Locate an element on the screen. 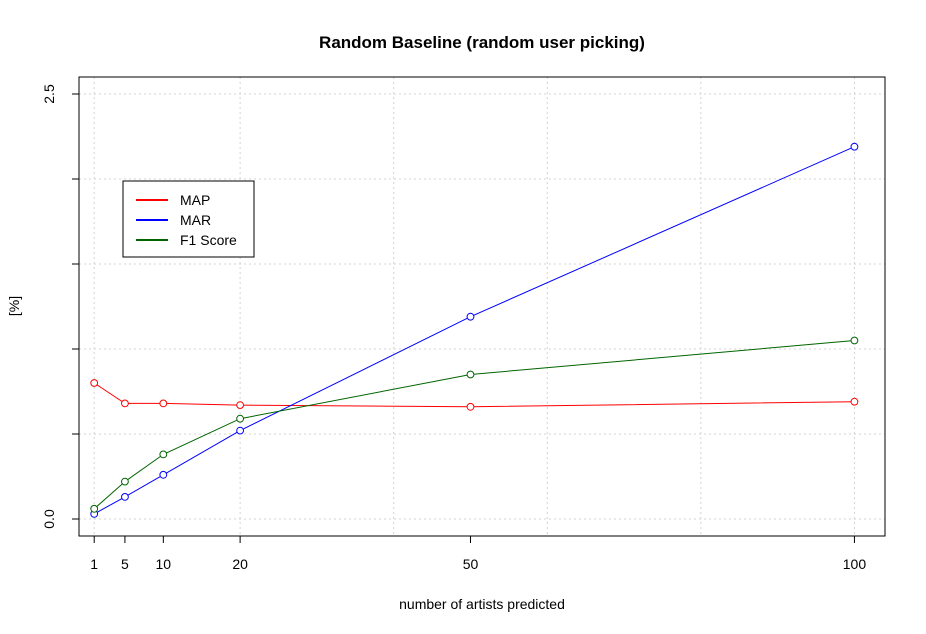  x-tick-label: 1 is located at coordinates (94, 564).